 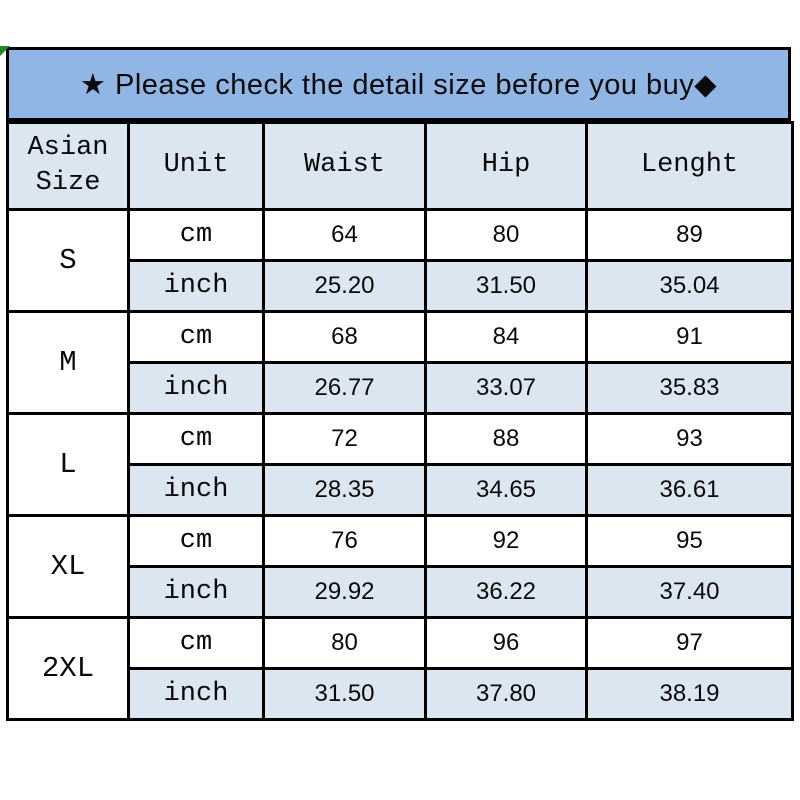 I want to click on waist-value-cm: 76, so click(x=344, y=541).